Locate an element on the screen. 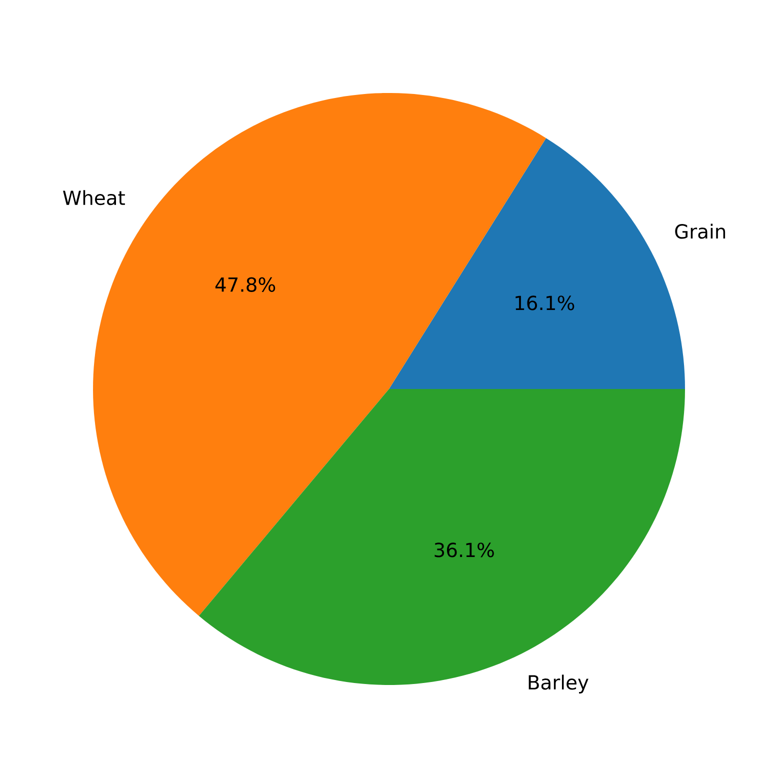 This screenshot has height=779, width=779. slice-label: Barley is located at coordinates (558, 684).